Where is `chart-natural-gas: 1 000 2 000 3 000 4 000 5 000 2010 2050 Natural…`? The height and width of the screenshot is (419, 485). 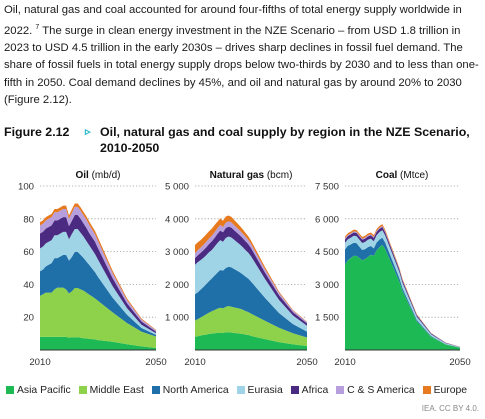
chart-natural-gas: 1 000 2 000 3 000 4 000 5 000 2010 2050 Natural… is located at coordinates (241, 269).